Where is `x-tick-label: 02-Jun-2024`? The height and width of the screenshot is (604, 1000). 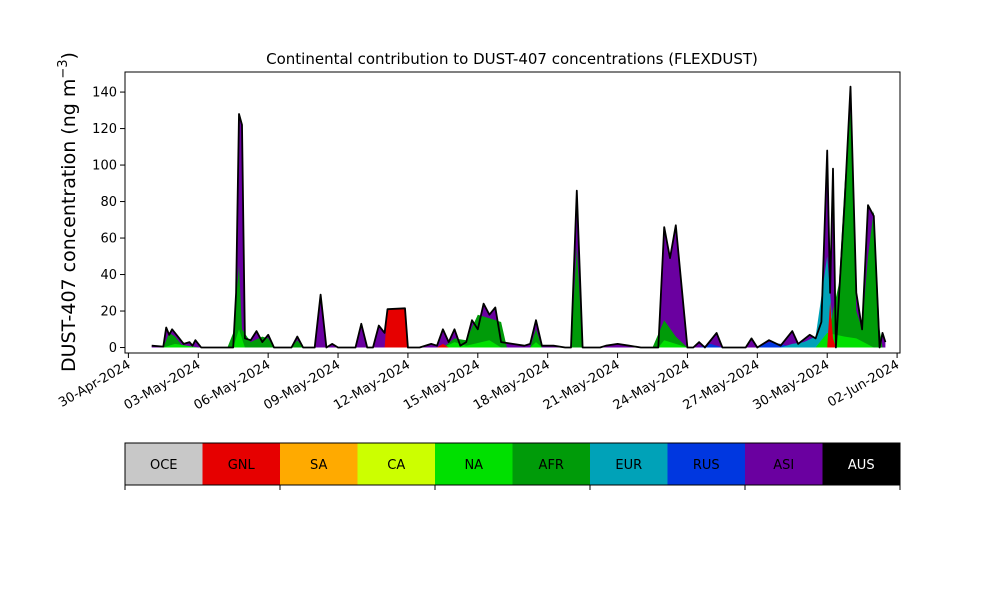 x-tick-label: 02-Jun-2024 is located at coordinates (863, 383).